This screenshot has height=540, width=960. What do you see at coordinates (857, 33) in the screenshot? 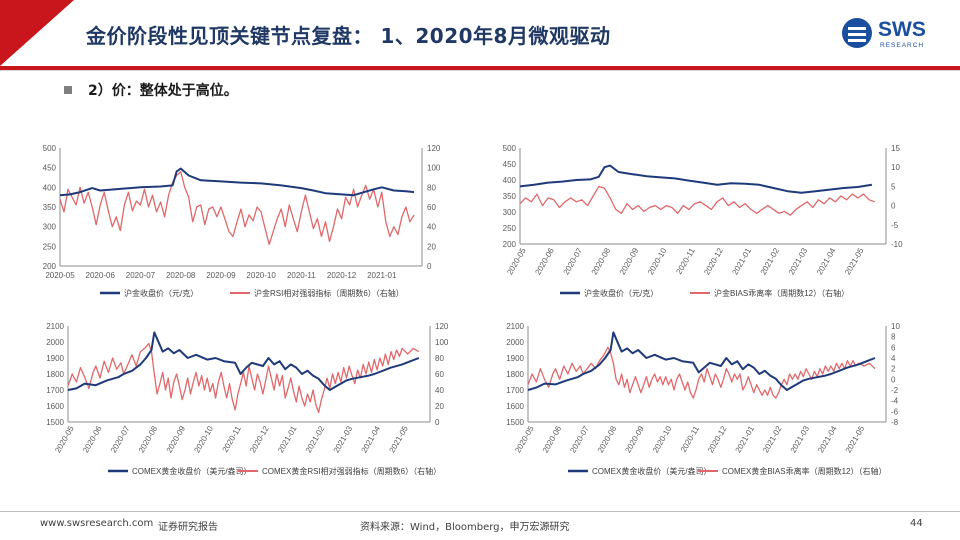
I see `sws-logo-icon` at bounding box center [857, 33].